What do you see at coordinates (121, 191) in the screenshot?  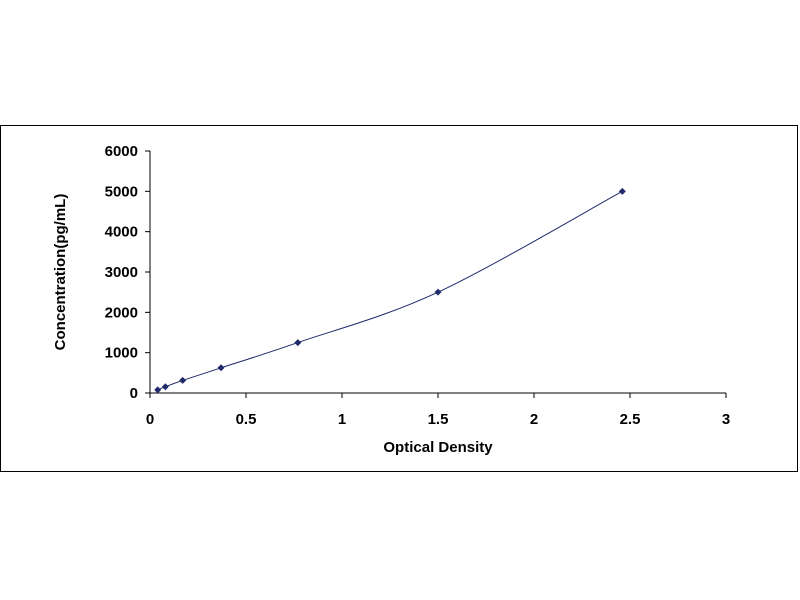 I see `y-tick-label: 5000` at bounding box center [121, 191].